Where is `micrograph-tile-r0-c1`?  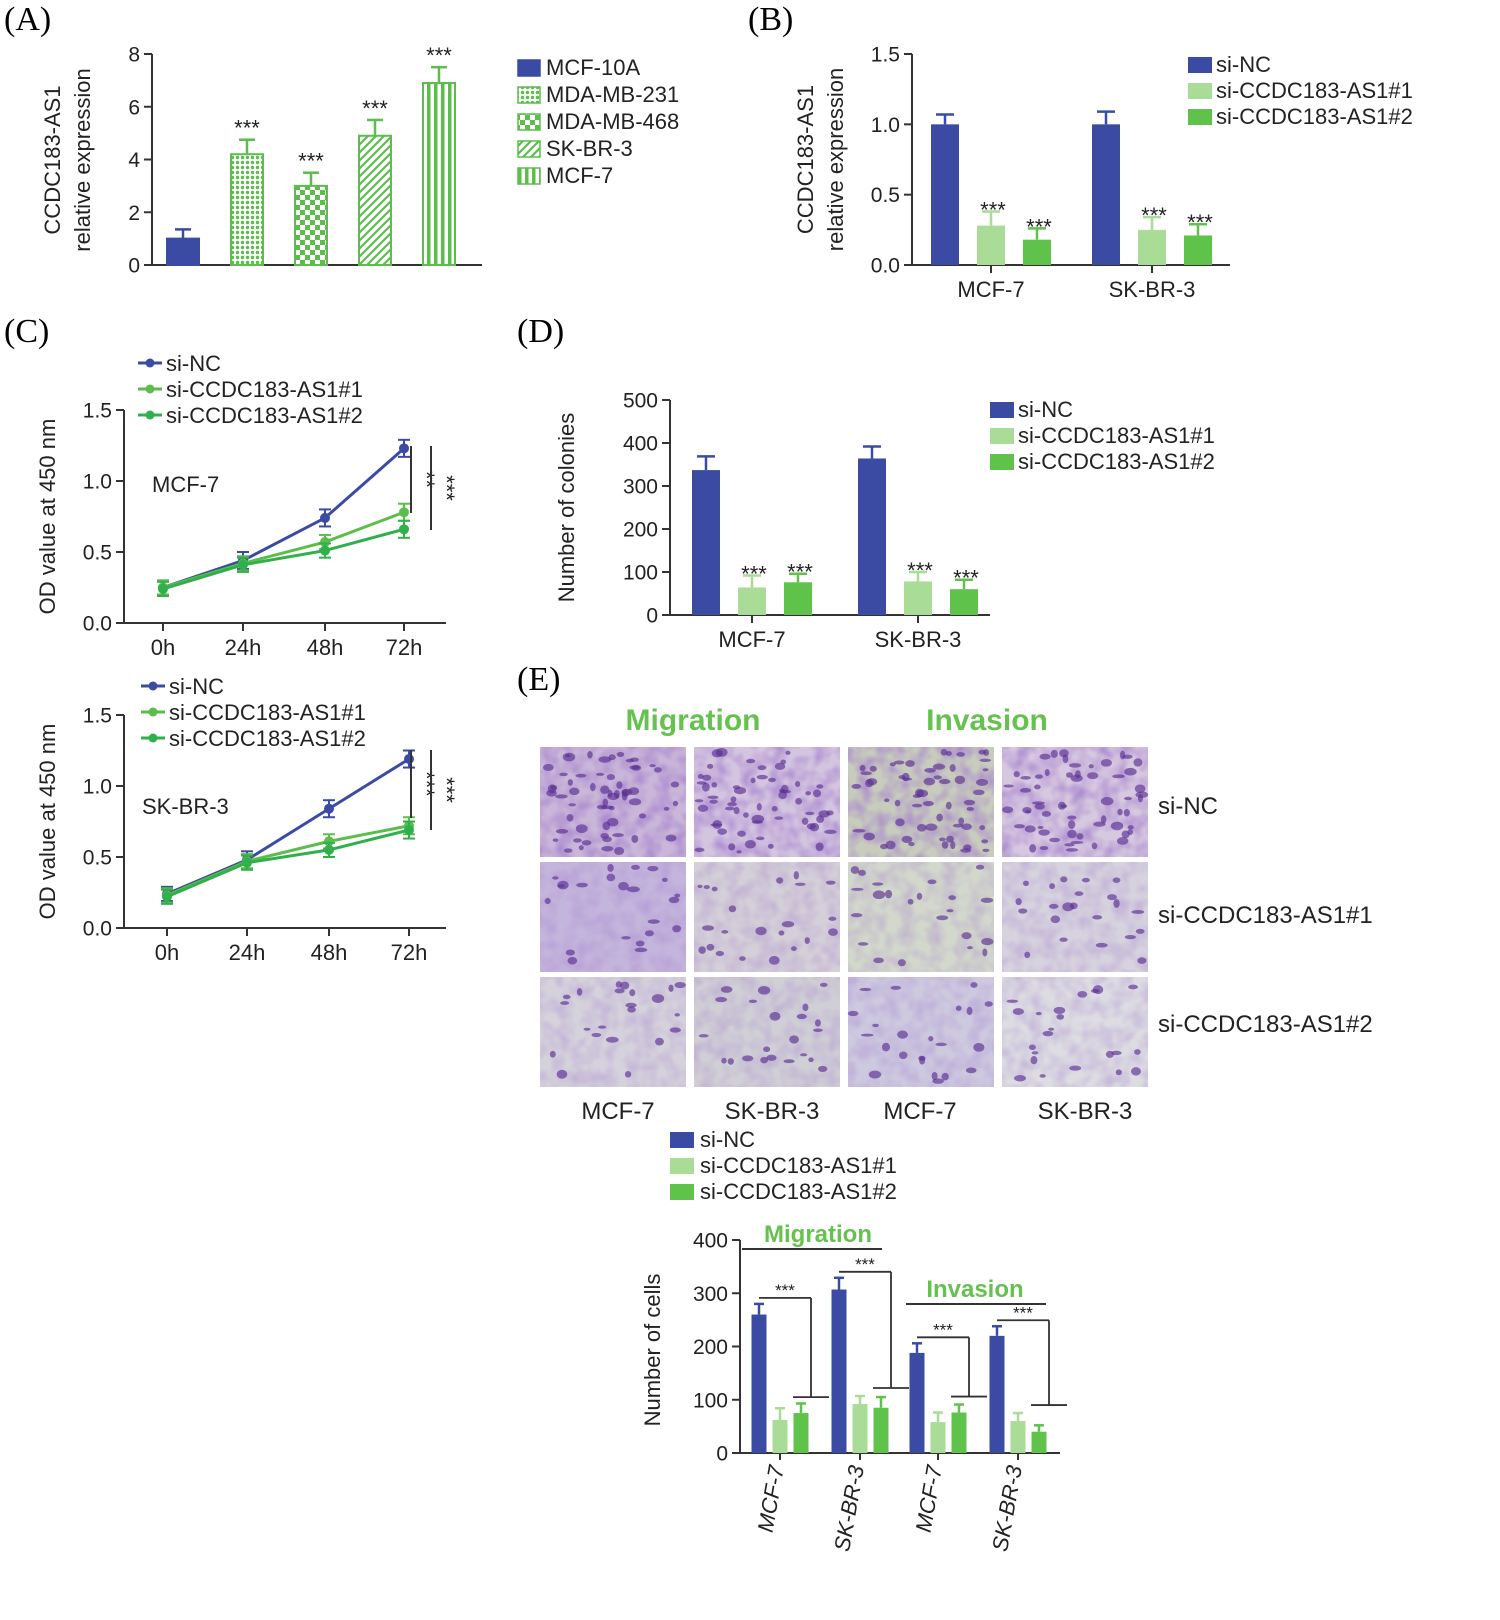
micrograph-tile-r0-c1 is located at coordinates (767, 802).